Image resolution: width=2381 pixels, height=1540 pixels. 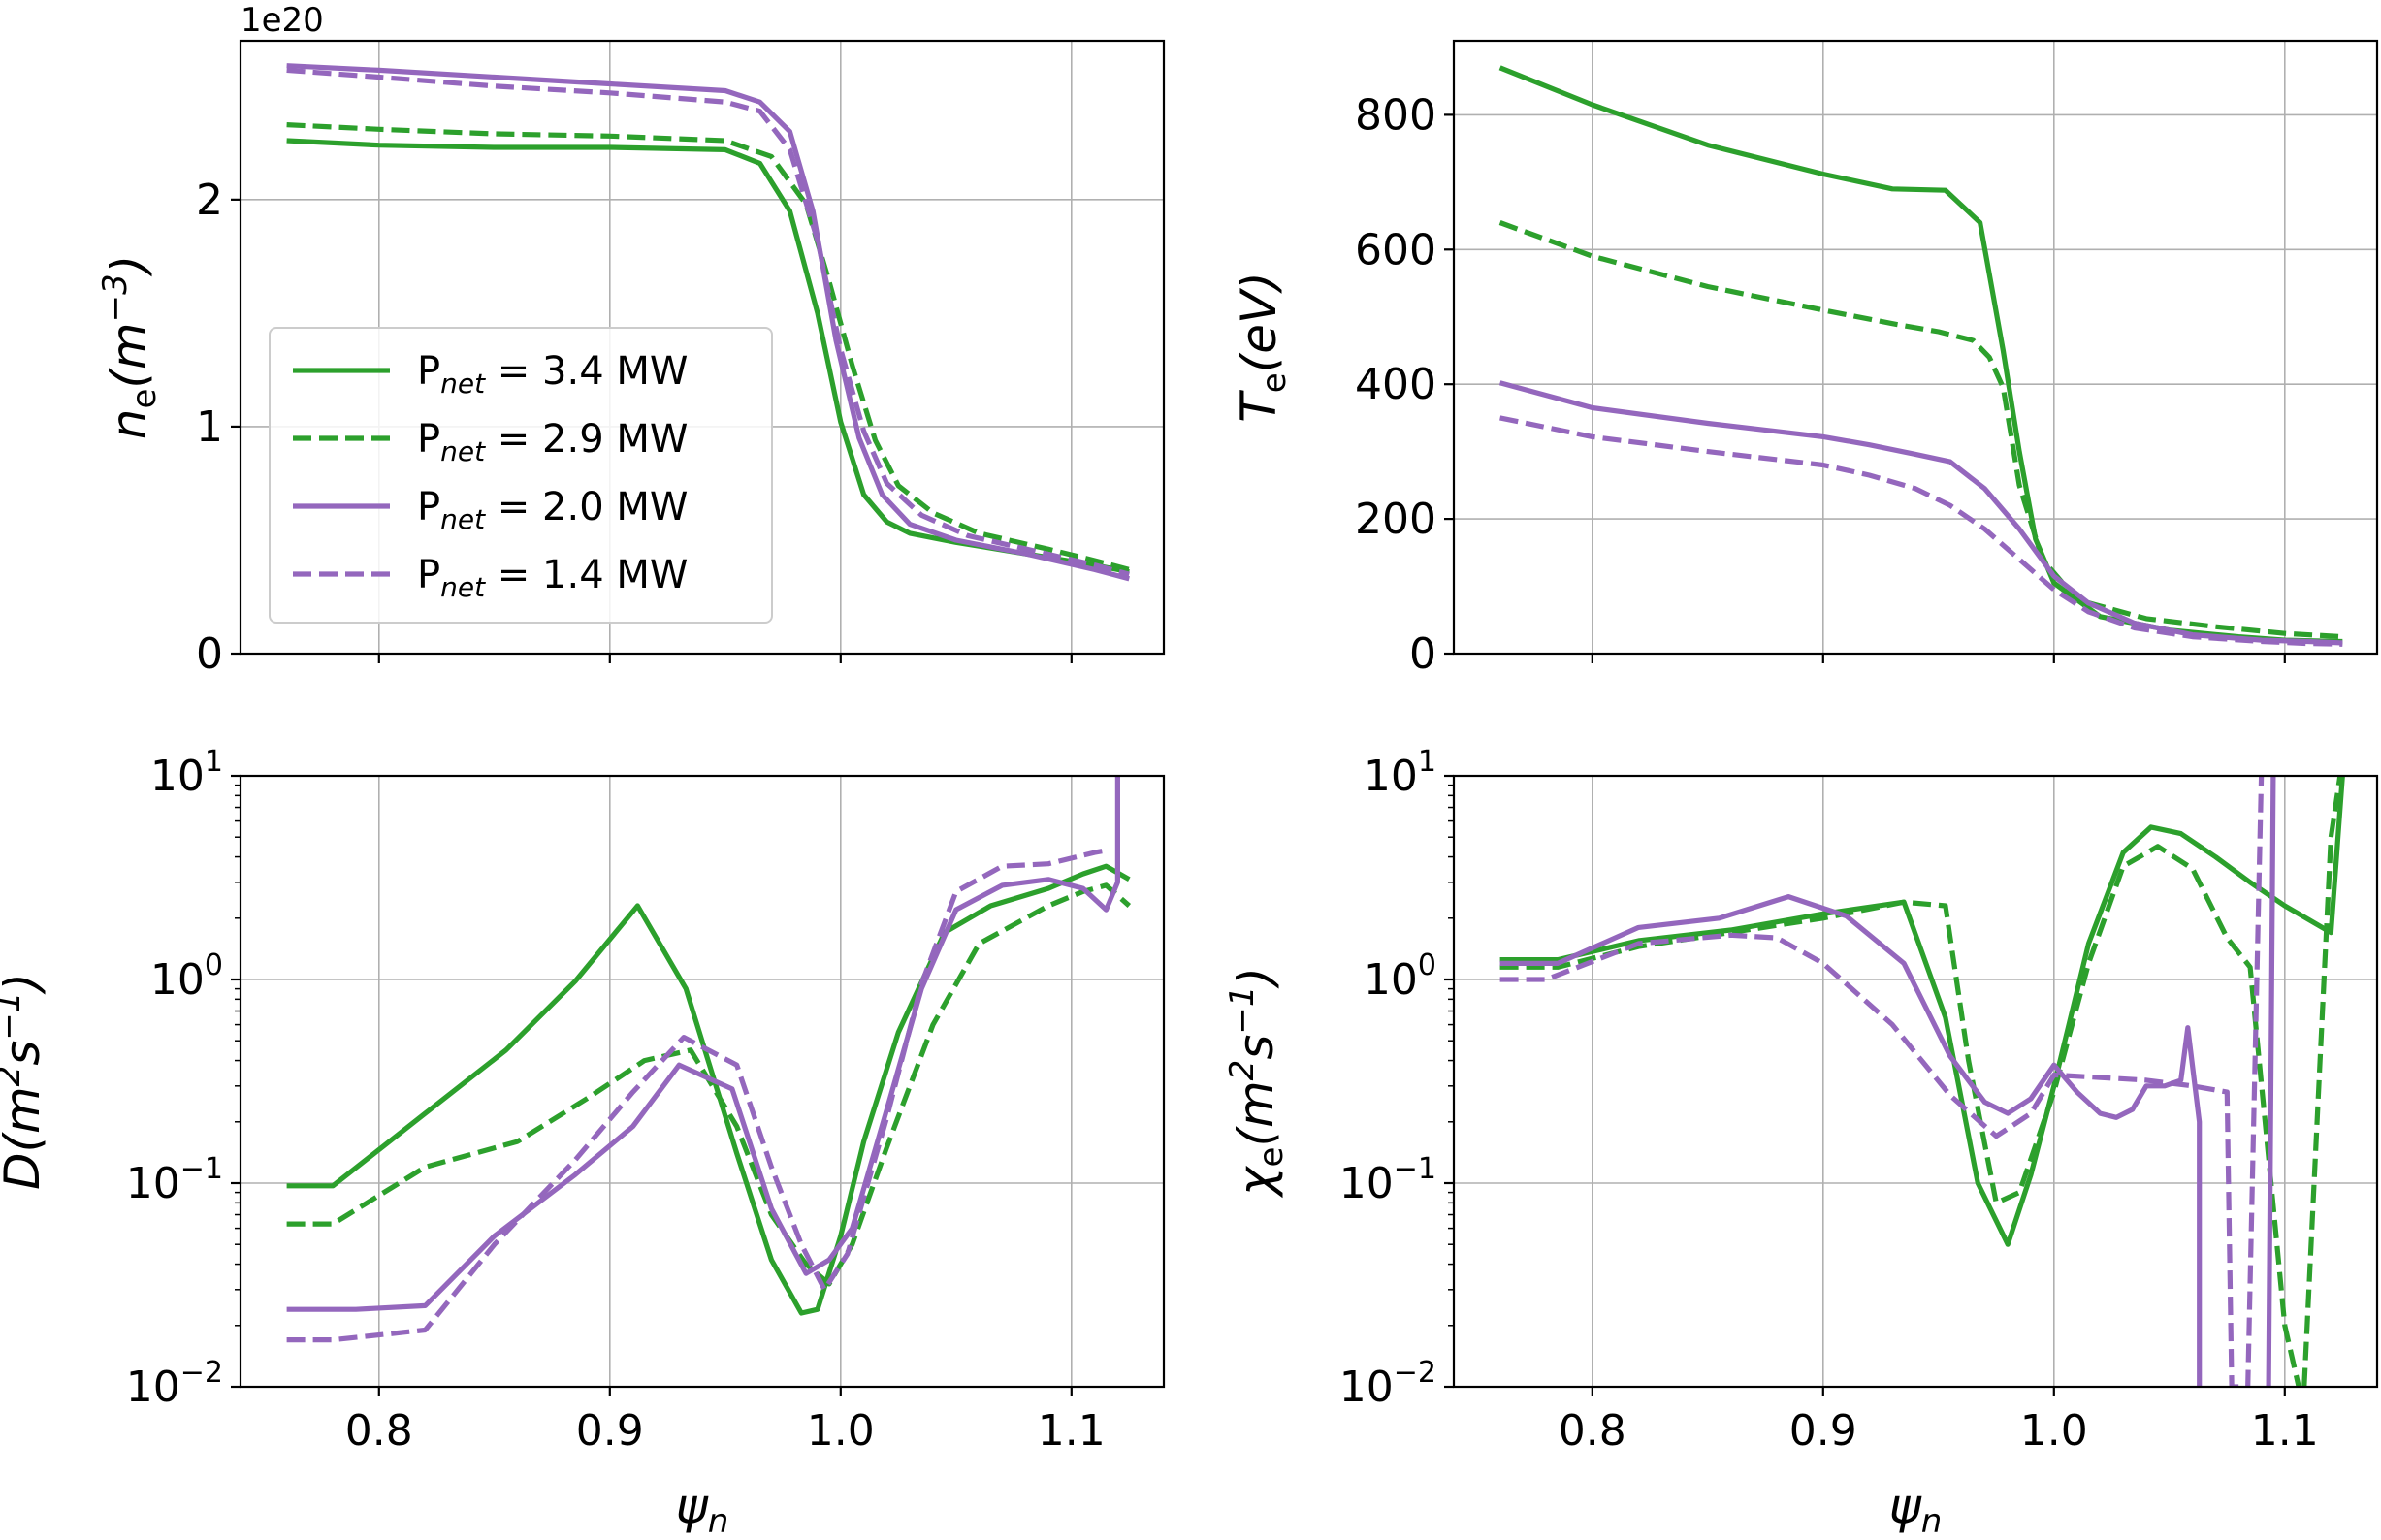 I want to click on legend-label: Pnet = 2.9 MW, so click(x=552, y=442).